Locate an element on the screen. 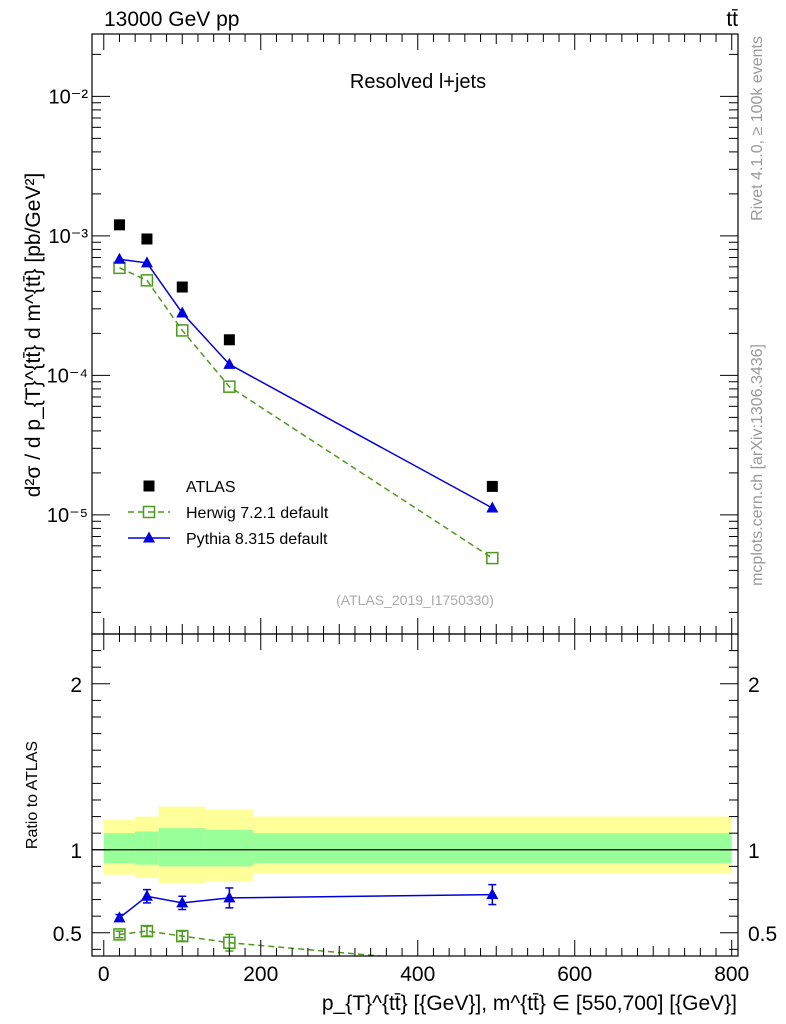  x-tick-label: 400 is located at coordinates (417, 974).